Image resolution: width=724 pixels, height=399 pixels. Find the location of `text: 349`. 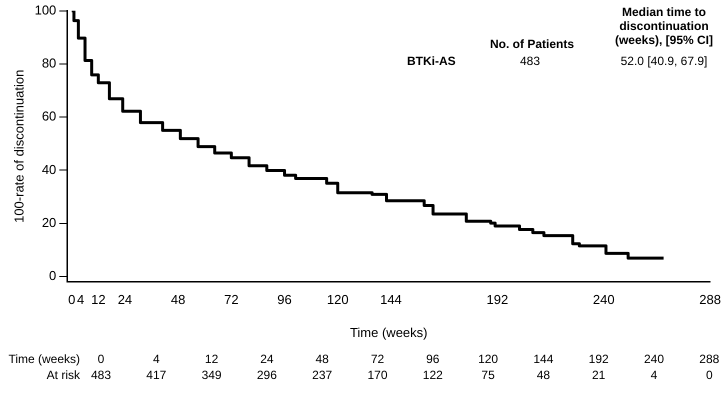

text: 349 is located at coordinates (211, 375).